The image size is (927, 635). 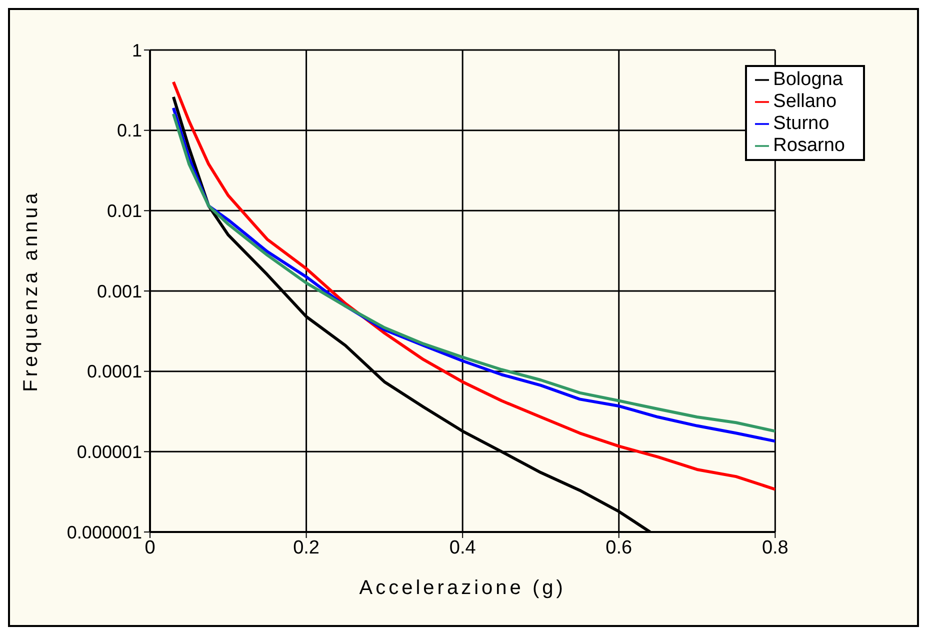 I want to click on y-tick-label: 0.1, so click(x=129, y=130).